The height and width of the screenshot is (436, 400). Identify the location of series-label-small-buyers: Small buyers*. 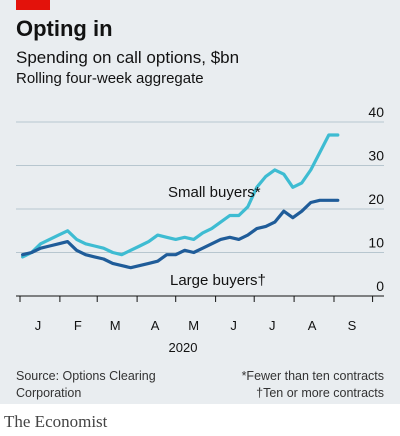
(214, 192).